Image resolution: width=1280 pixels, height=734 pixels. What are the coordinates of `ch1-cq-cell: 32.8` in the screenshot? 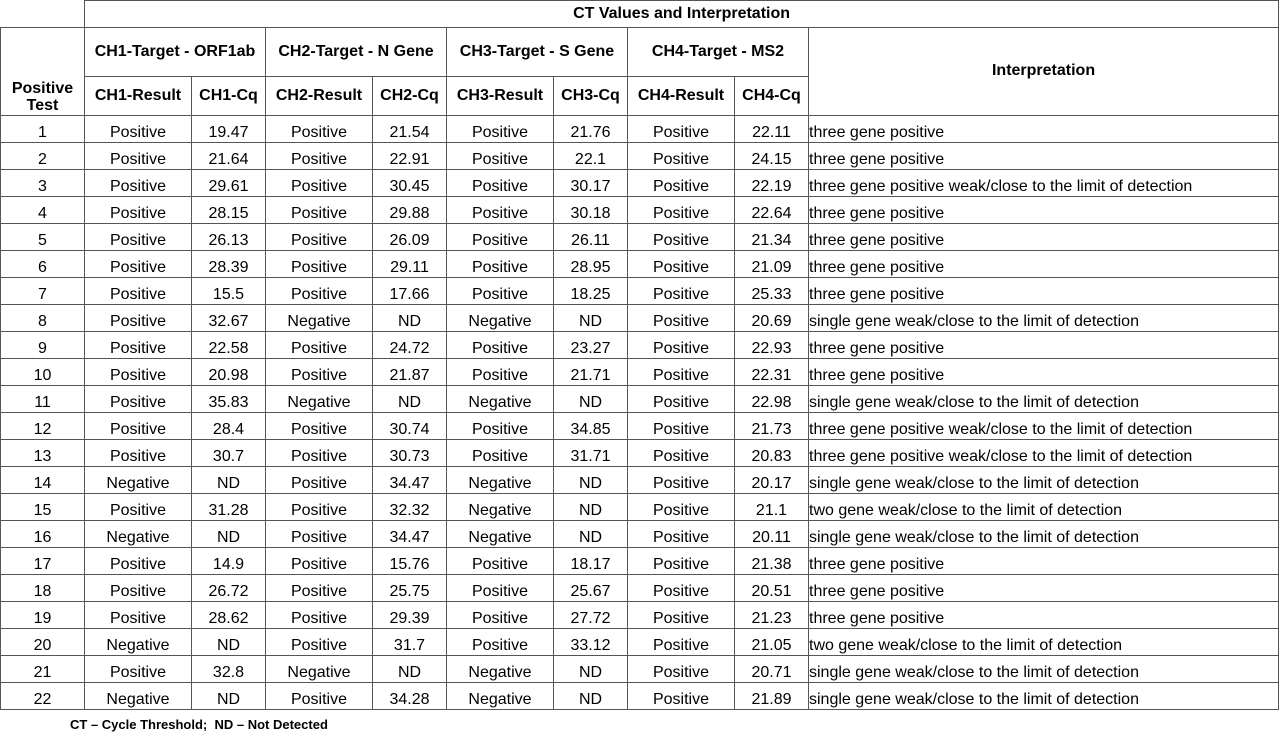 It's located at (228, 669).